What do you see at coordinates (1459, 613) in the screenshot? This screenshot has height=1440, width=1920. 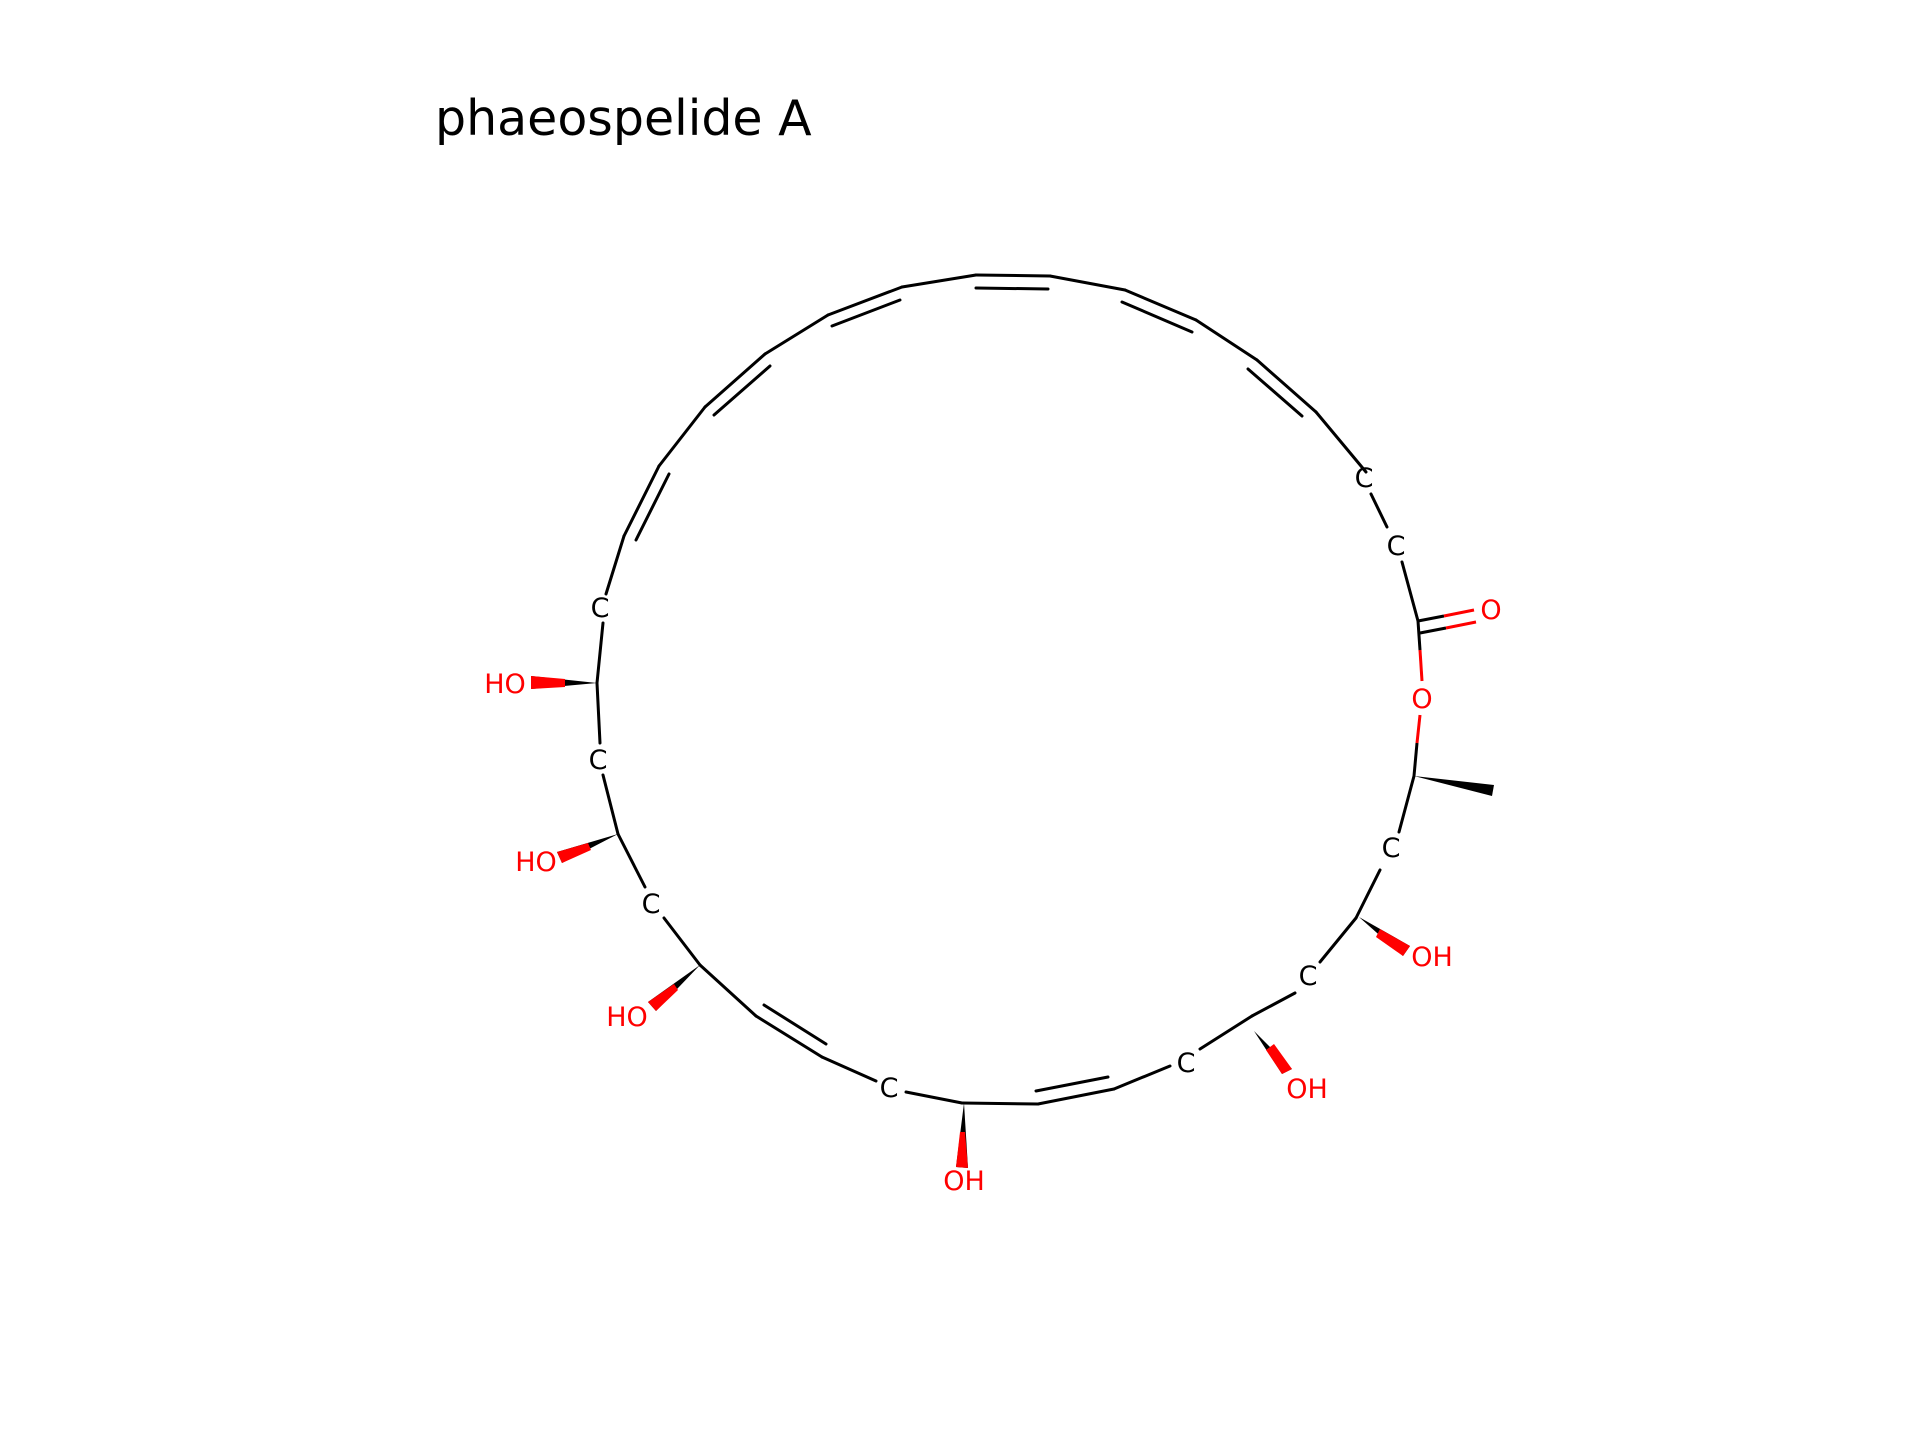 I see `carbonyl-bond-red` at bounding box center [1459, 613].